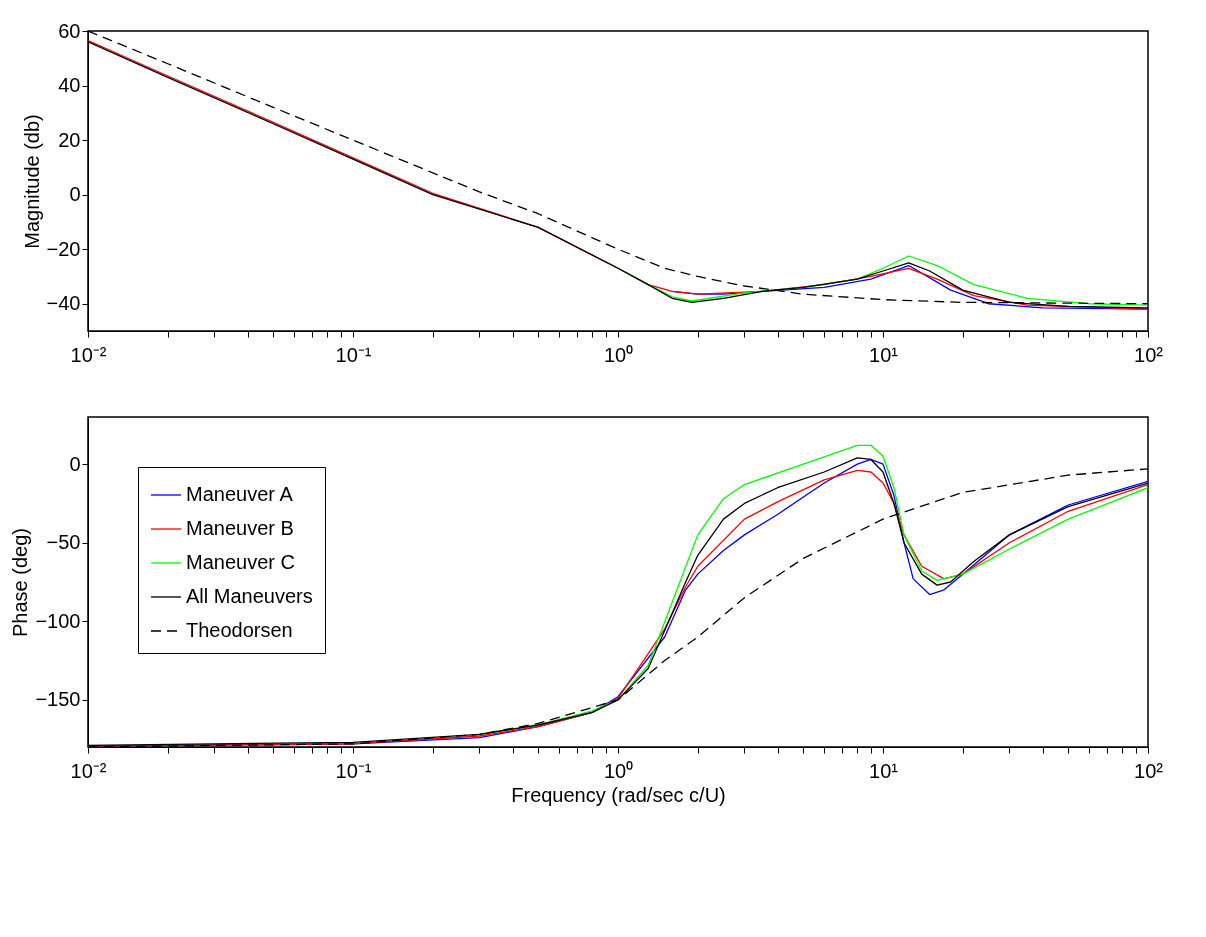 The height and width of the screenshot is (937, 1206). I want to click on legend-label: Maneuver C, so click(240, 562).